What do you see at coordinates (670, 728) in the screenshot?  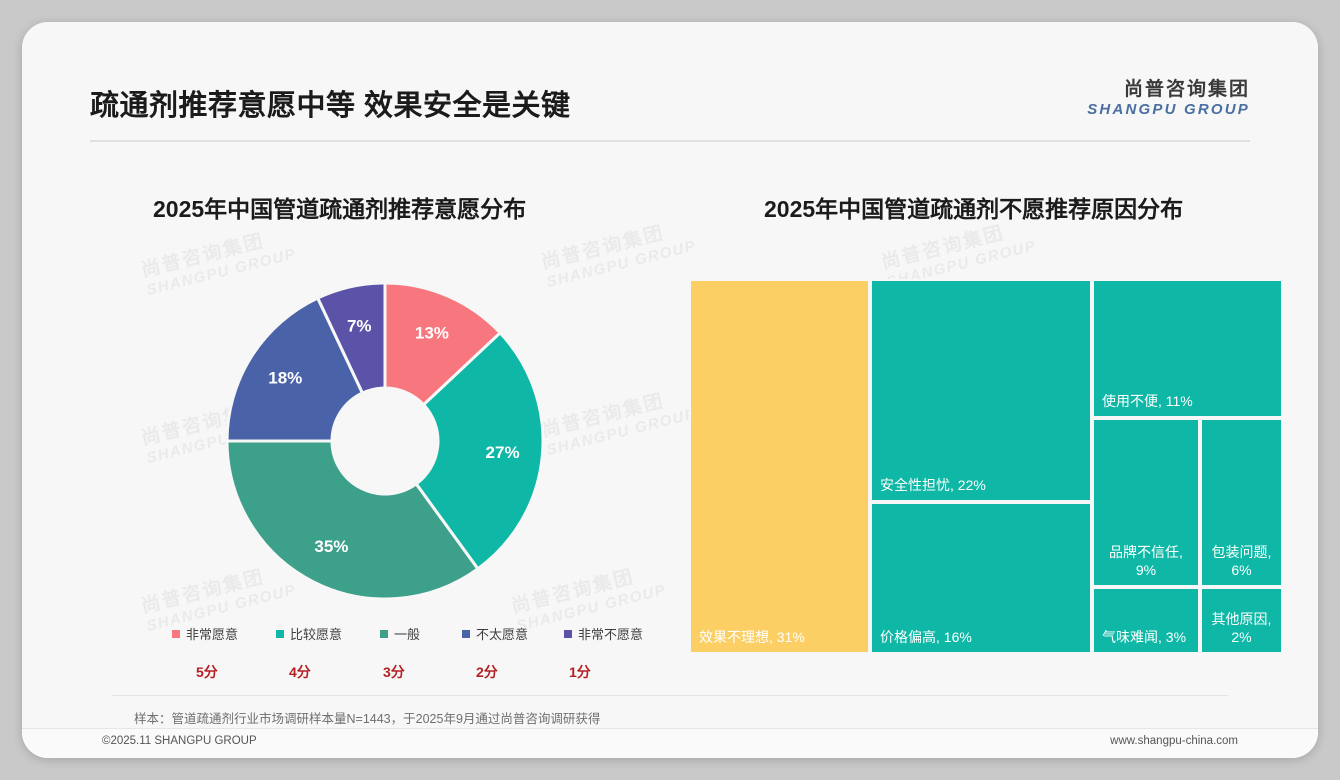 I see `bottom-divider` at bounding box center [670, 728].